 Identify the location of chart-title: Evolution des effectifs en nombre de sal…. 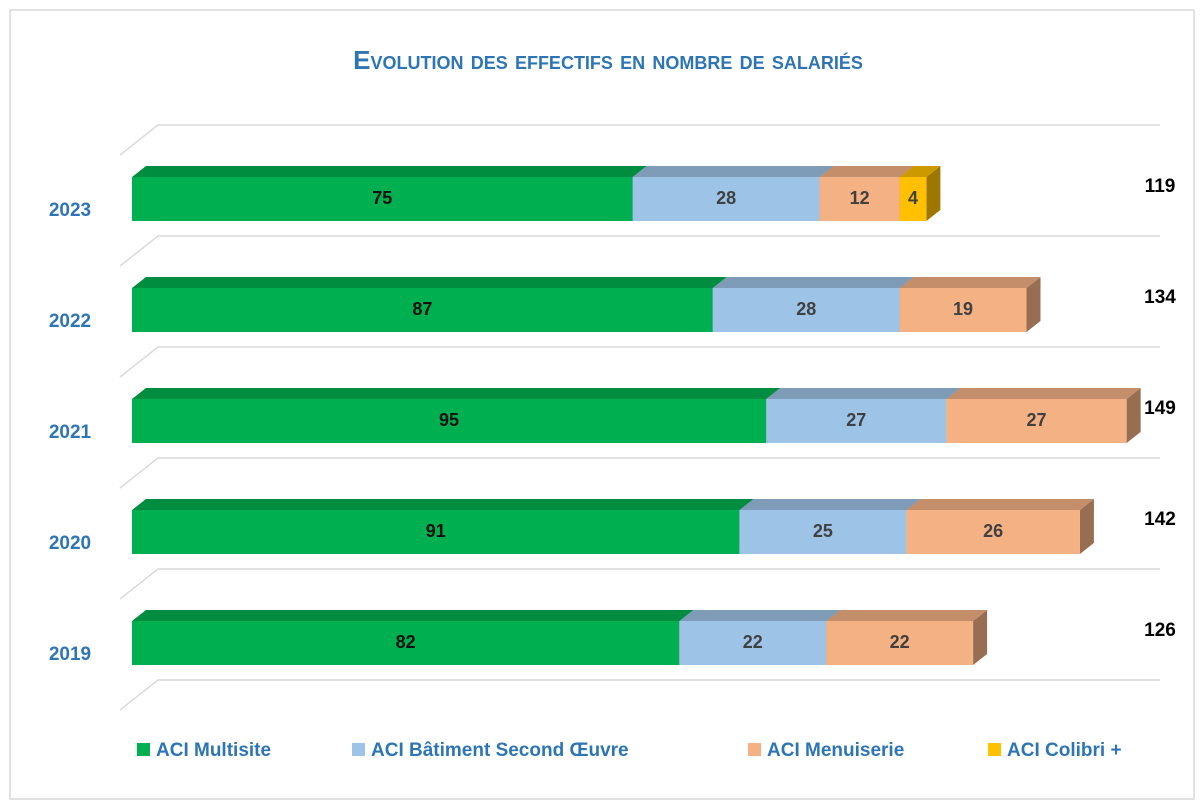
(608, 60).